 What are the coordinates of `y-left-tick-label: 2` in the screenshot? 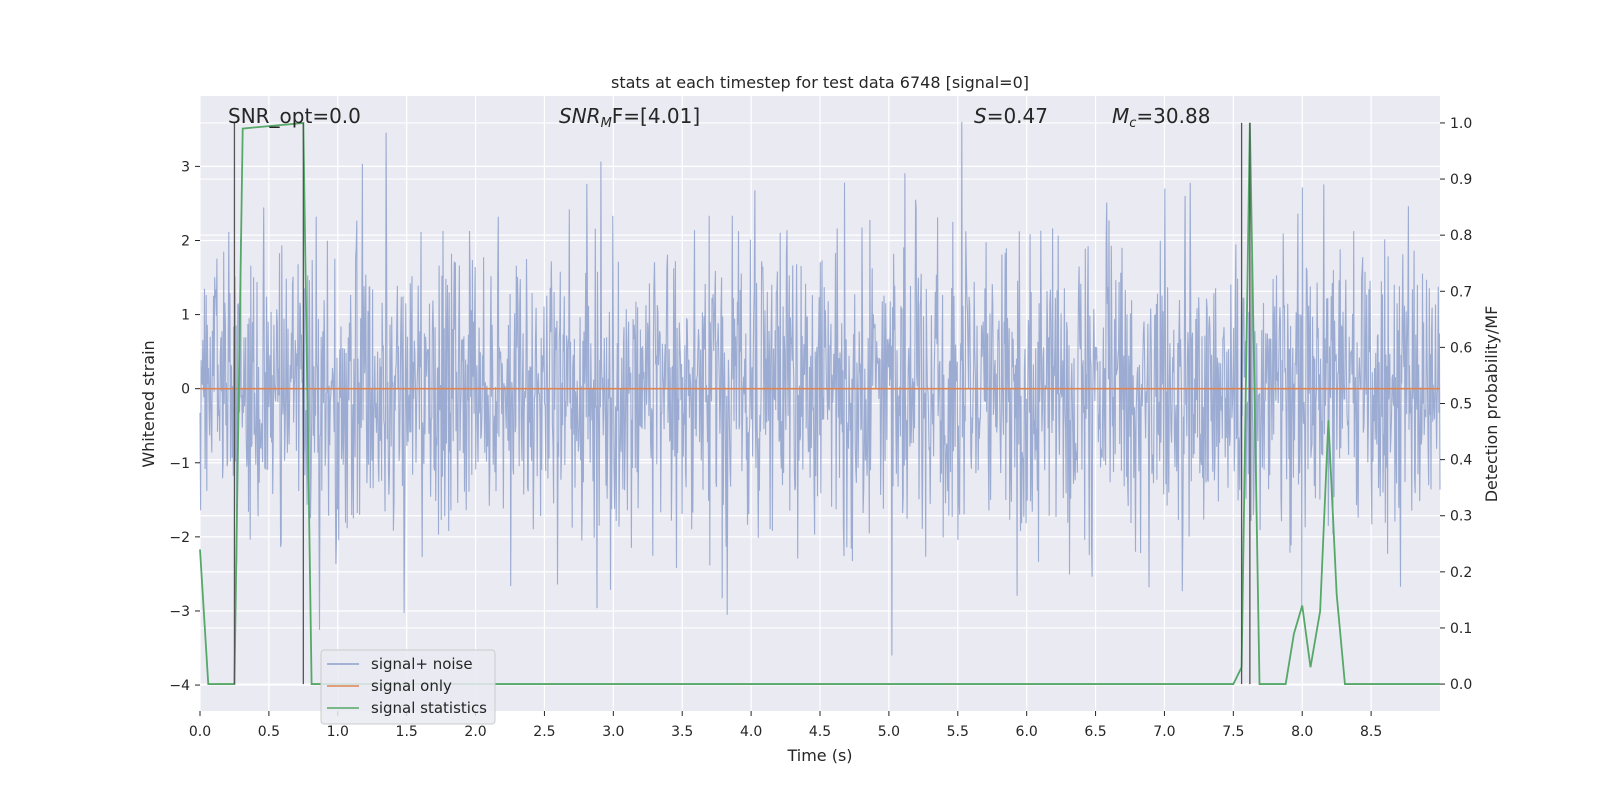 It's located at (185, 241).